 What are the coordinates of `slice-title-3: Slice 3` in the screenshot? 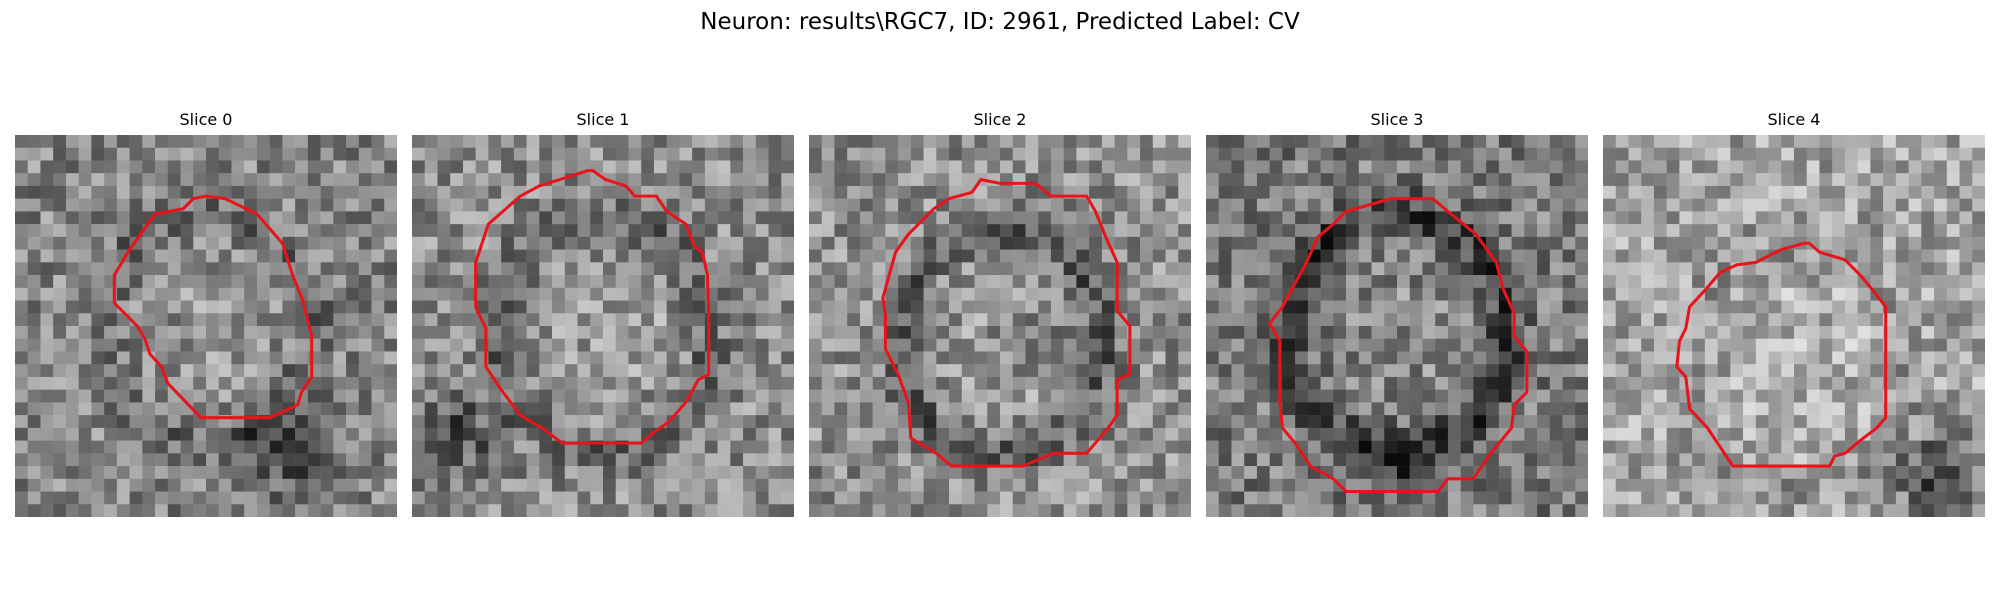 It's located at (1397, 119).